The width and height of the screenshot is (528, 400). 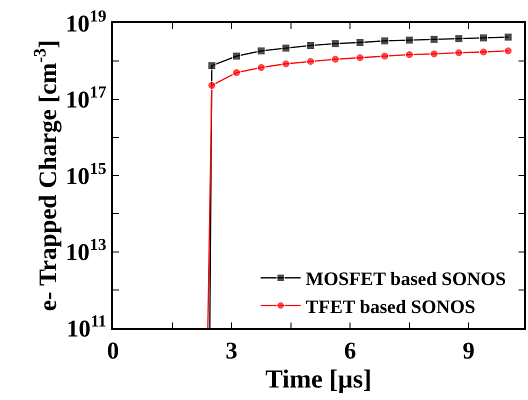 I want to click on y-tick-label: 10$^{17}$, so click(x=86, y=98).